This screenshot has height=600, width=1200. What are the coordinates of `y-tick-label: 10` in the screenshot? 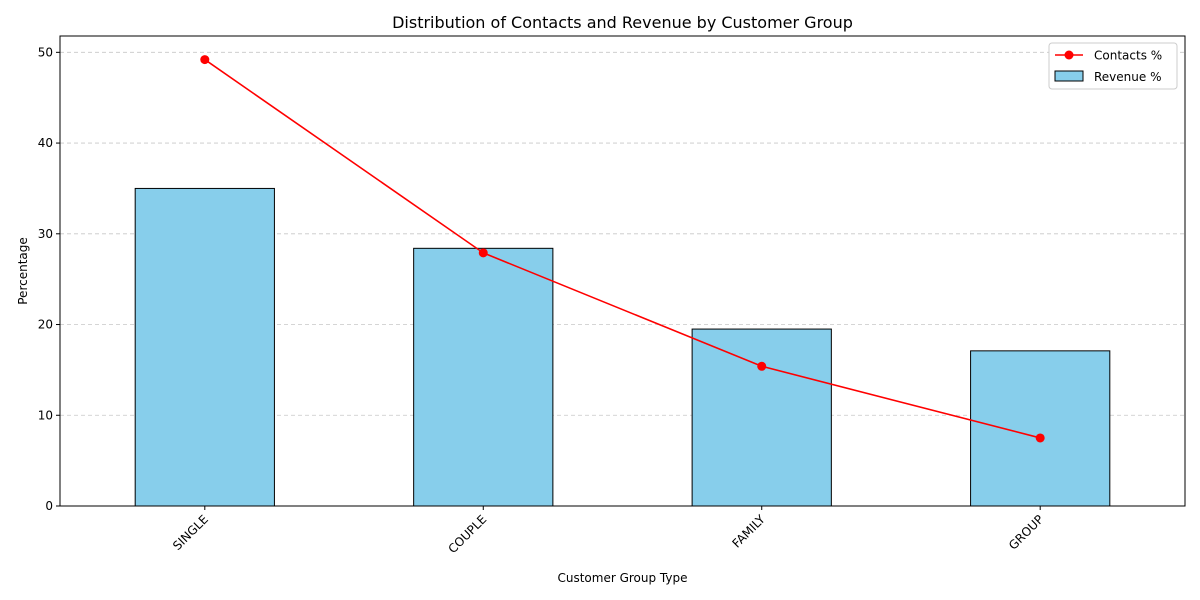 It's located at (45, 415).